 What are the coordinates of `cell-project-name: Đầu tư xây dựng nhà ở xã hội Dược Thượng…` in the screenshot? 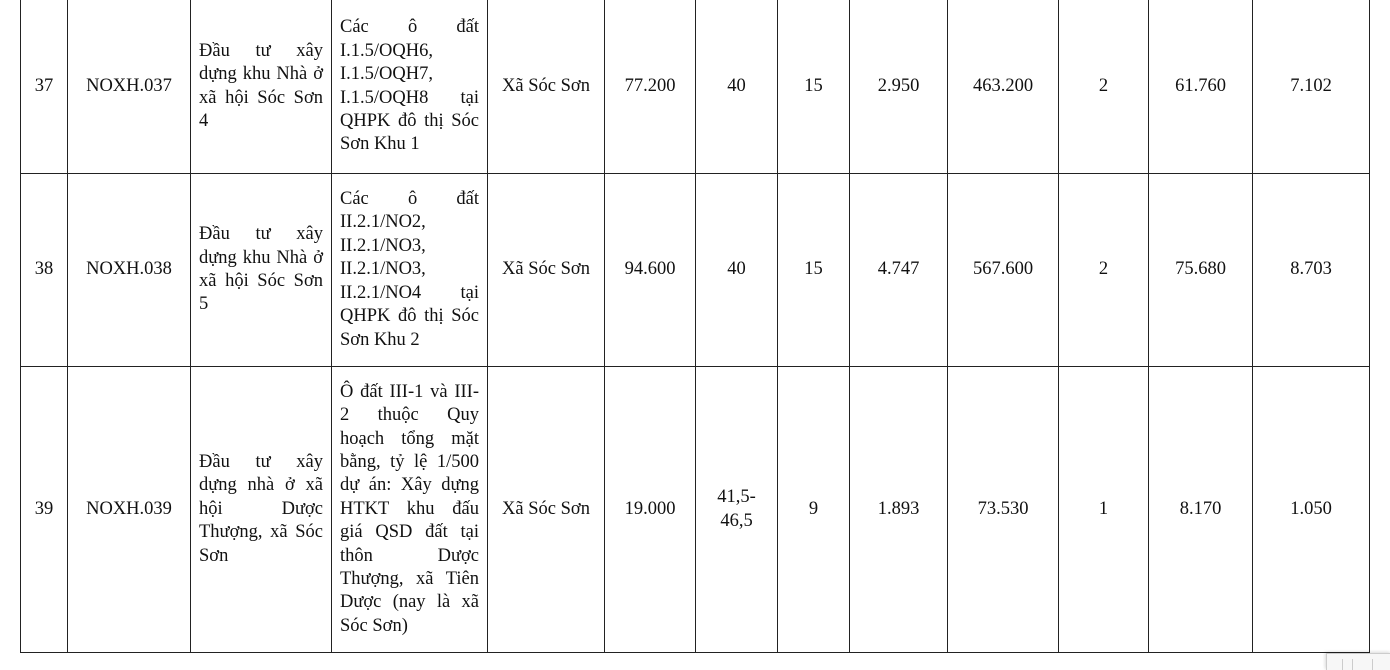 It's located at (261, 509).